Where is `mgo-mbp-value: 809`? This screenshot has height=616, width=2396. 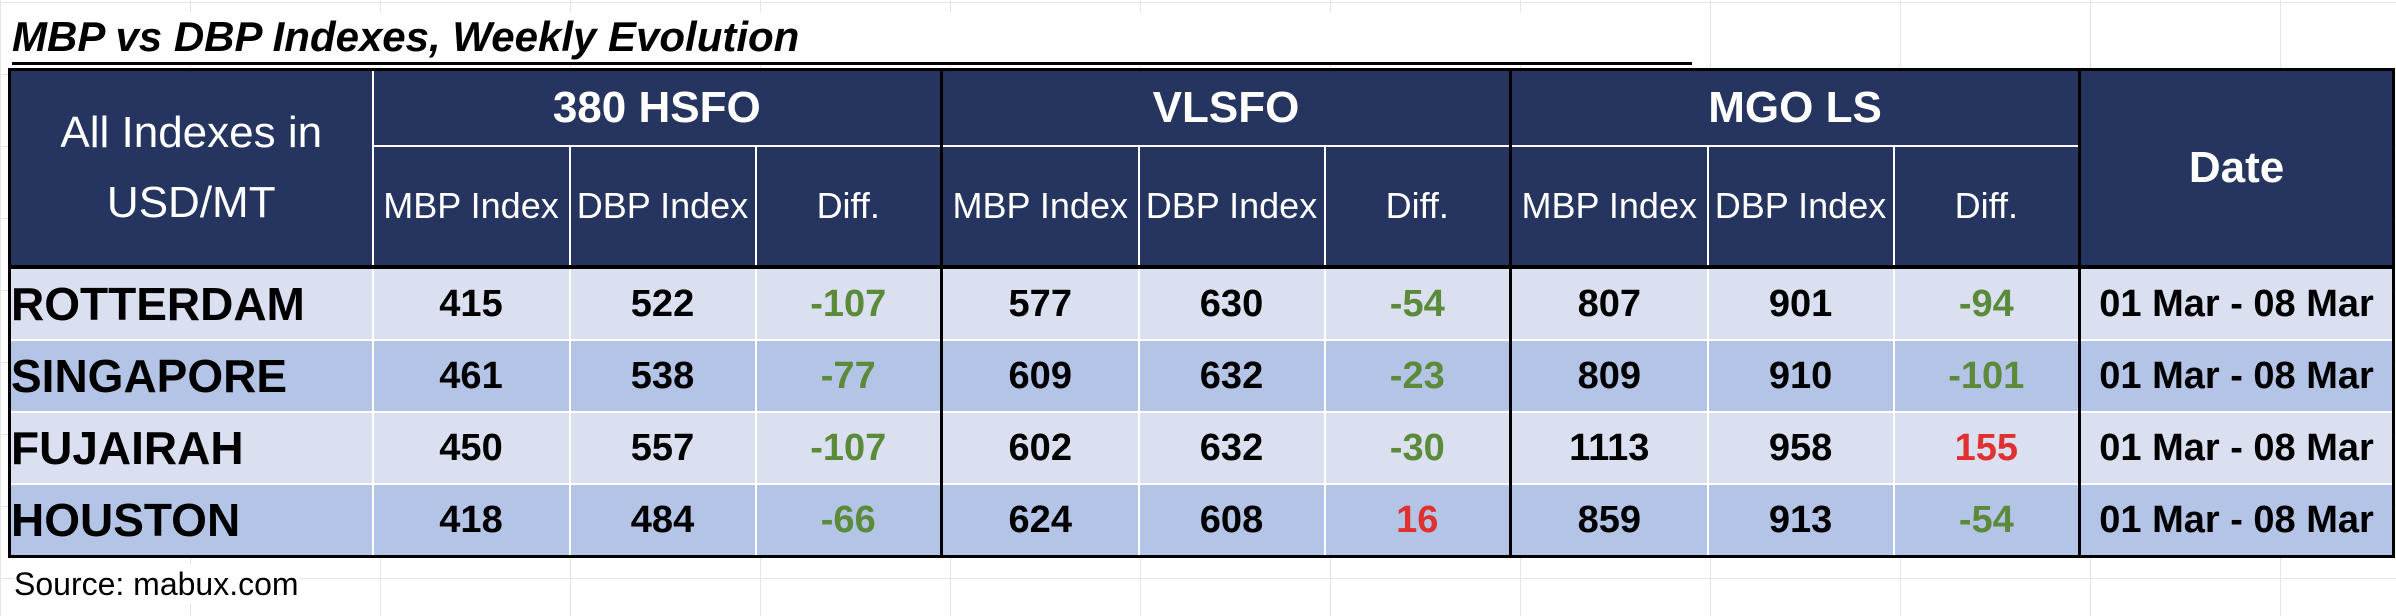 mgo-mbp-value: 809 is located at coordinates (1609, 376).